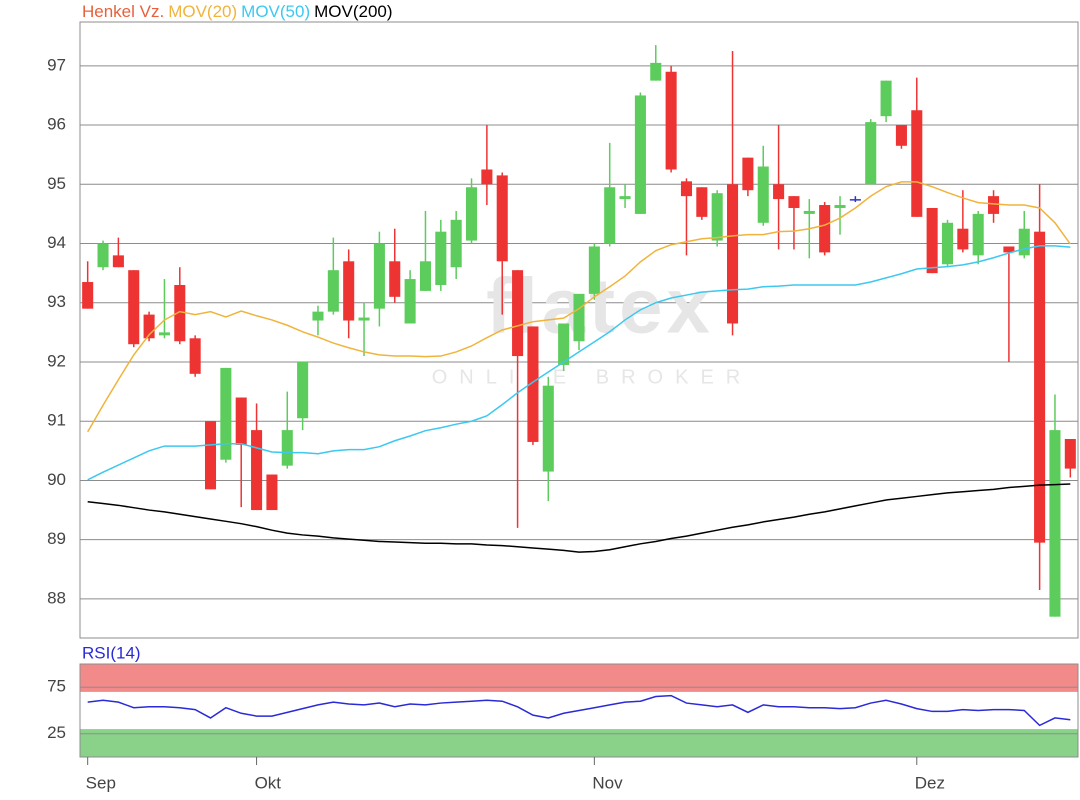 This screenshot has height=800, width=1080. What do you see at coordinates (237, 11) in the screenshot?
I see `legend: Henkel Vz. MOV(20) MOV(50) MOV(200)` at bounding box center [237, 11].